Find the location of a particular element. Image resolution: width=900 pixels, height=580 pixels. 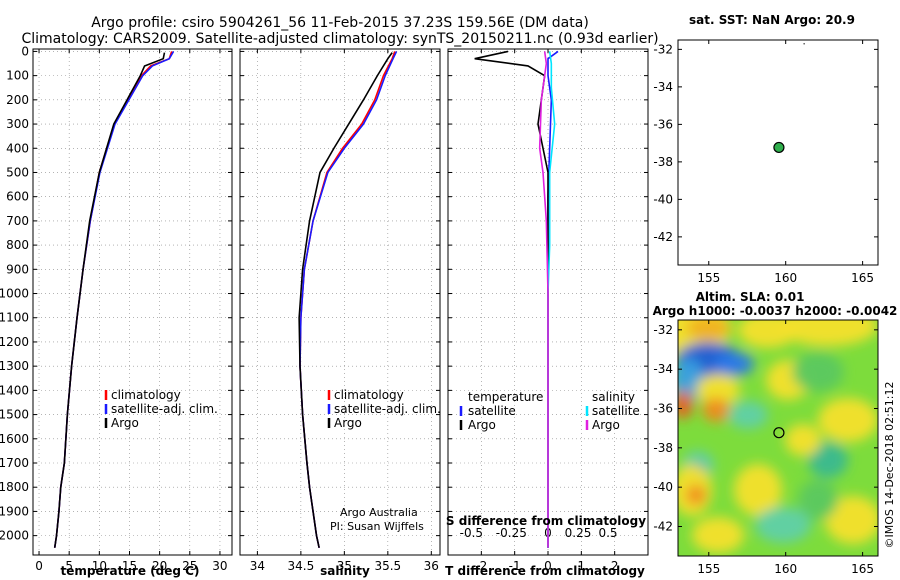

salinity-legend-label: satellite-adj. clim. is located at coordinates (387, 409).